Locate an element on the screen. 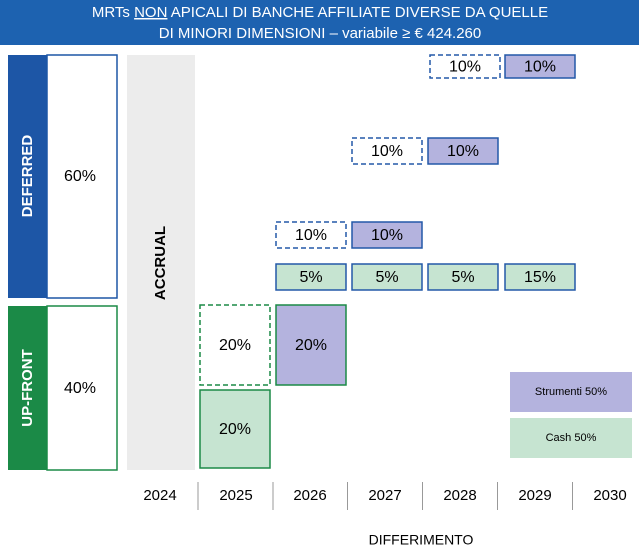  legend-cash is located at coordinates (571, 438).